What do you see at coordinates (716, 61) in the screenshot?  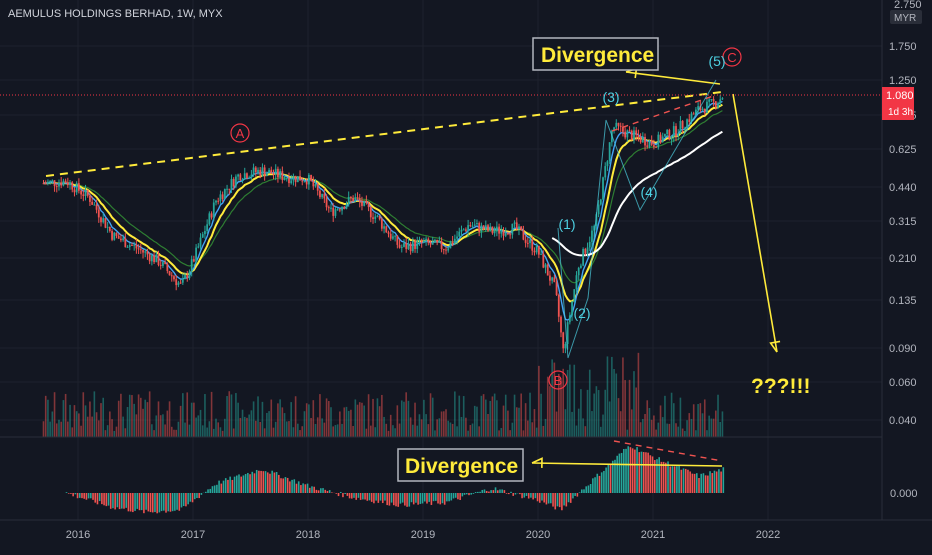 I see `wave-5-label: (5)` at bounding box center [716, 61].